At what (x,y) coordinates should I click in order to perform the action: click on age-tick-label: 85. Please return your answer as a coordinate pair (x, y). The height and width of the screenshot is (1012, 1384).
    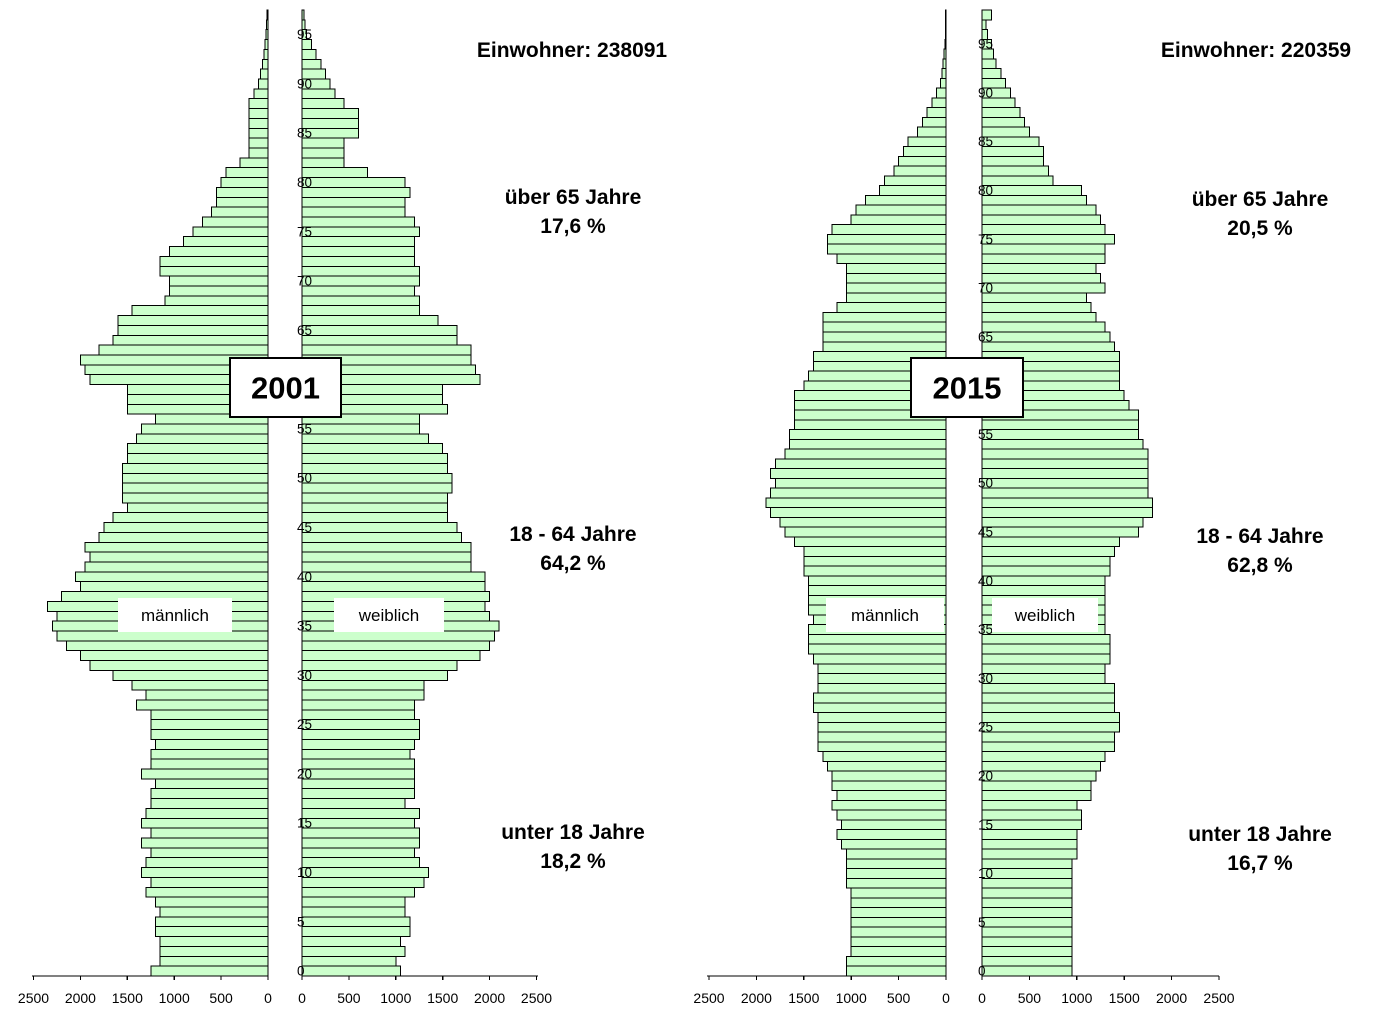
    Looking at the image, I should click on (304, 133).